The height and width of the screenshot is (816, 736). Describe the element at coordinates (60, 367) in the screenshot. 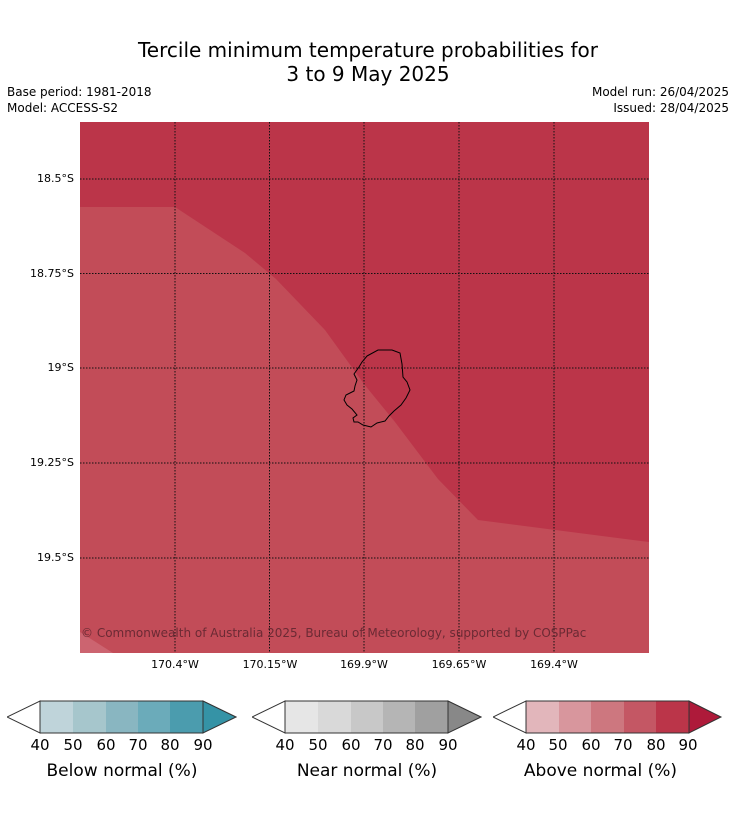

I see `lat-label-19: 19°S` at that location.